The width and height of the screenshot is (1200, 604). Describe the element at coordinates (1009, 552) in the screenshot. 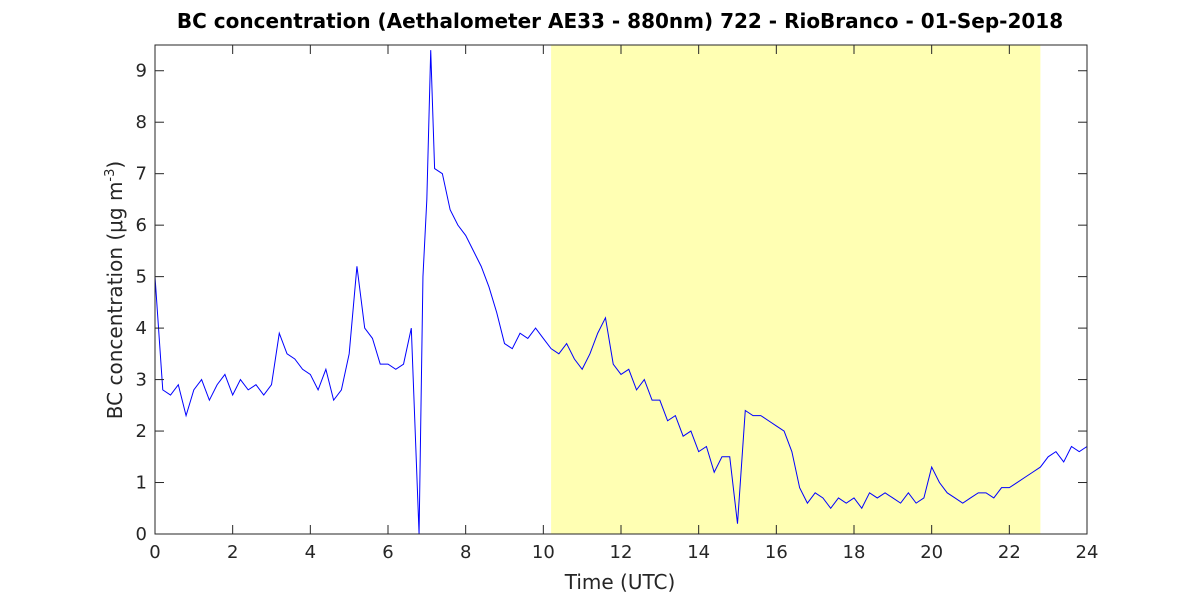

I see `x-tick-label: 22` at that location.